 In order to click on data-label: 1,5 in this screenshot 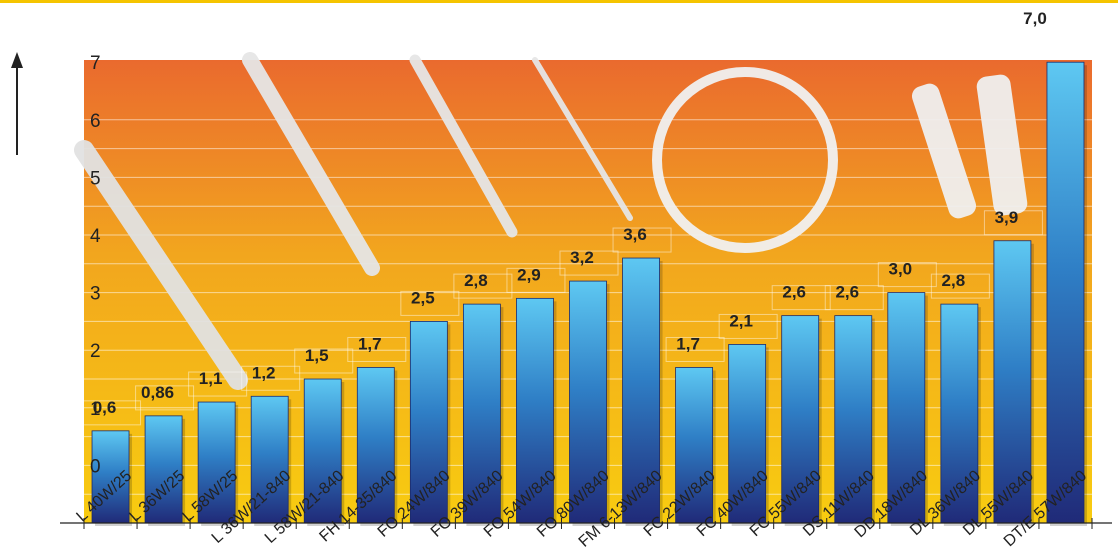, I will do `click(317, 355)`.